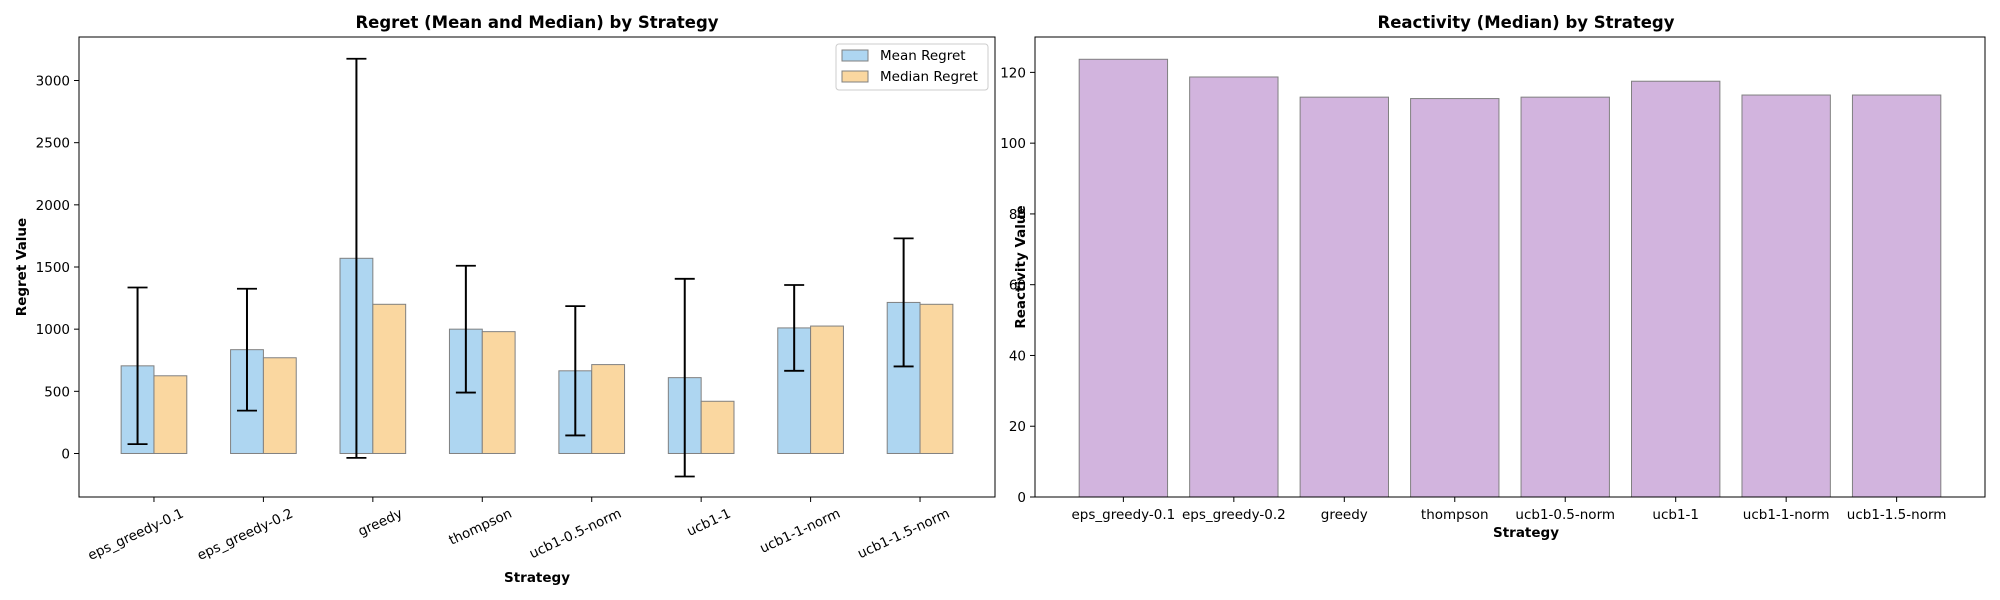 The height and width of the screenshot is (600, 2000). I want to click on legend-swatch-mean, so click(855, 55).